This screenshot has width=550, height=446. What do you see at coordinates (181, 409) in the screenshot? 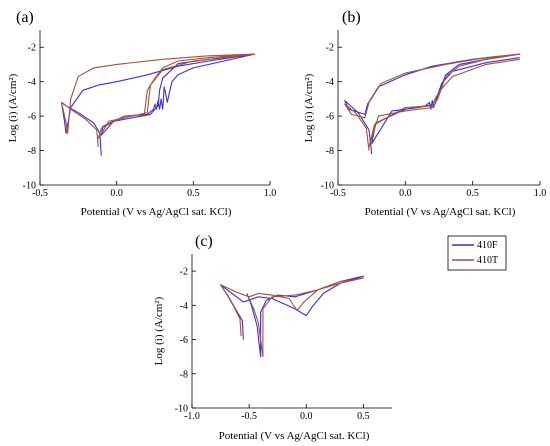
I see `y-tick-label-c: -10` at bounding box center [181, 409].